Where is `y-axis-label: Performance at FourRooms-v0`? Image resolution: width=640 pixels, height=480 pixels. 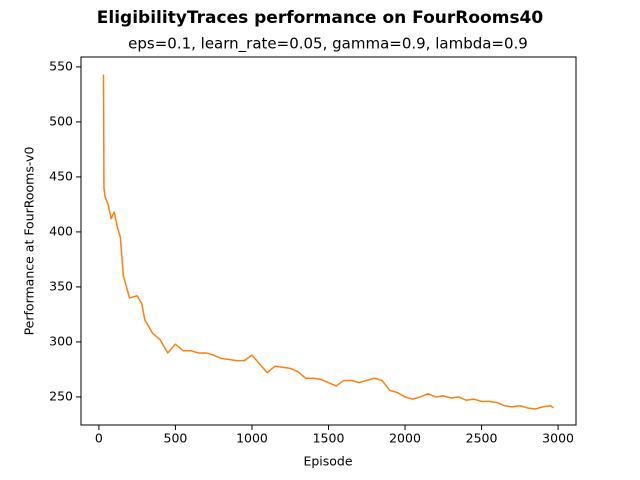 y-axis-label: Performance at FourRooms-v0 is located at coordinates (29, 241).